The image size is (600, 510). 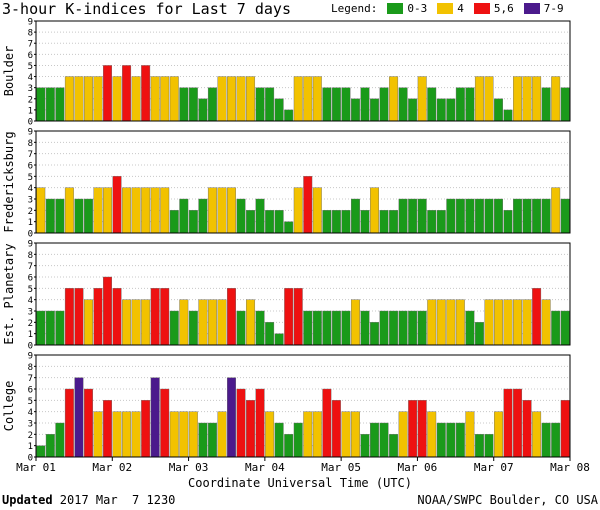 I want to click on y-tick-label: 6, so click(x=30, y=56).